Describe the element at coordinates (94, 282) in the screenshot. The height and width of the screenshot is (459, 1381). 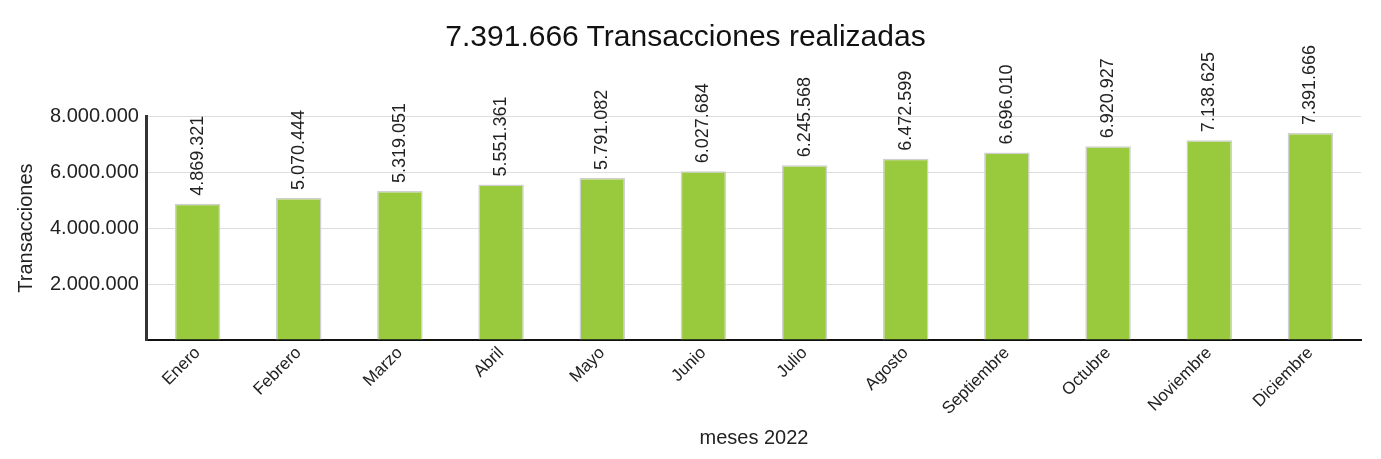
I see `y-tick-label: 2.000.000` at that location.